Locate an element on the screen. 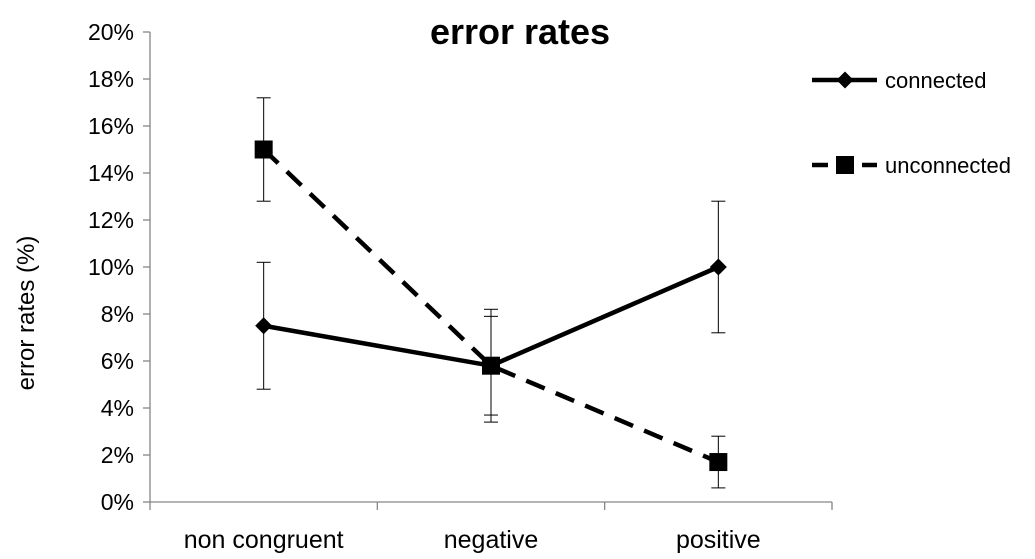 The height and width of the screenshot is (559, 1035). legend-item: connected is located at coordinates (899, 80).